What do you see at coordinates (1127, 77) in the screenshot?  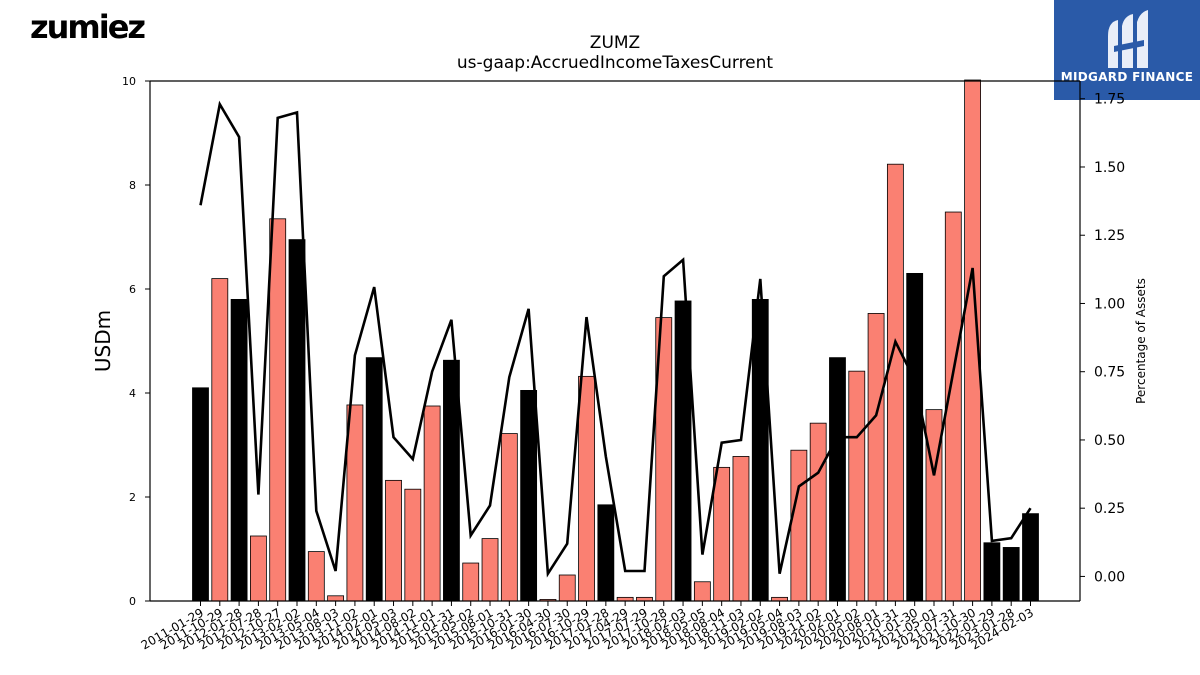 I see `badge-text: MIDGARD FINANCE` at bounding box center [1127, 77].